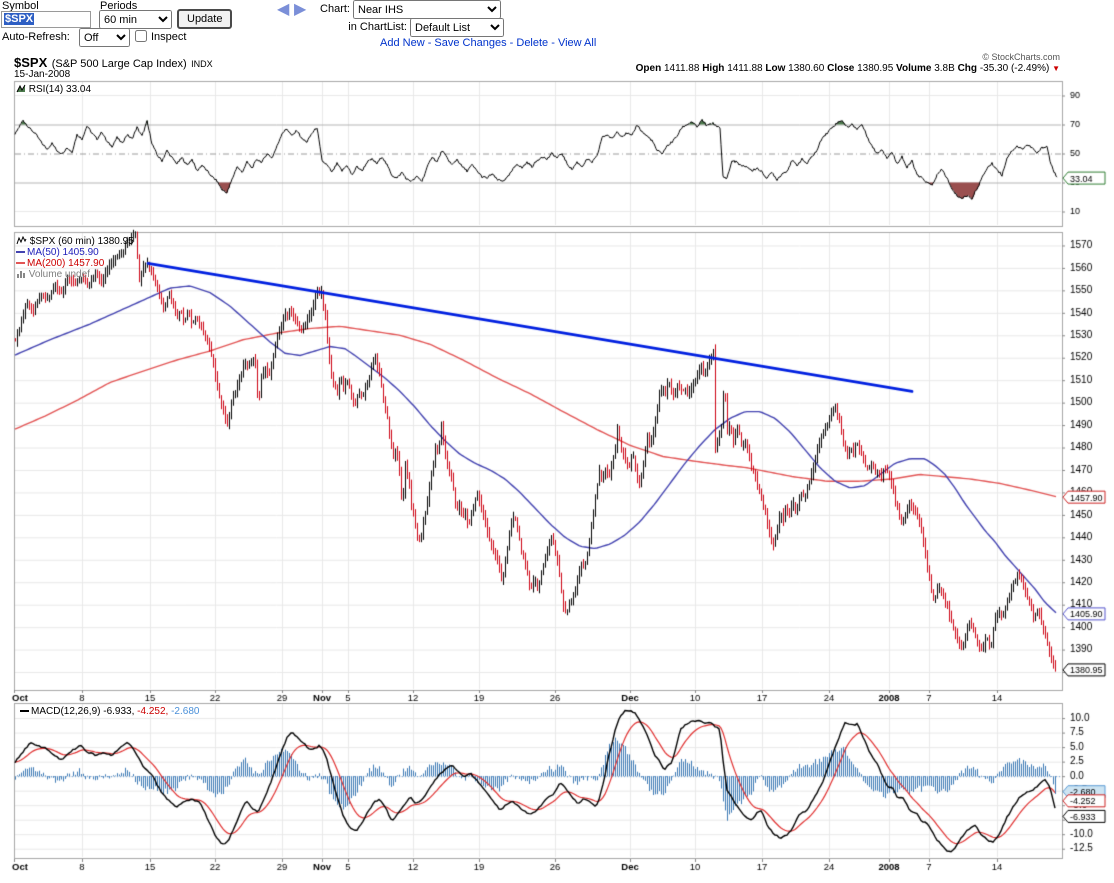 The image size is (1114, 883). Describe the element at coordinates (20, 263) in the screenshot. I see `ma200-line-icon` at that location.